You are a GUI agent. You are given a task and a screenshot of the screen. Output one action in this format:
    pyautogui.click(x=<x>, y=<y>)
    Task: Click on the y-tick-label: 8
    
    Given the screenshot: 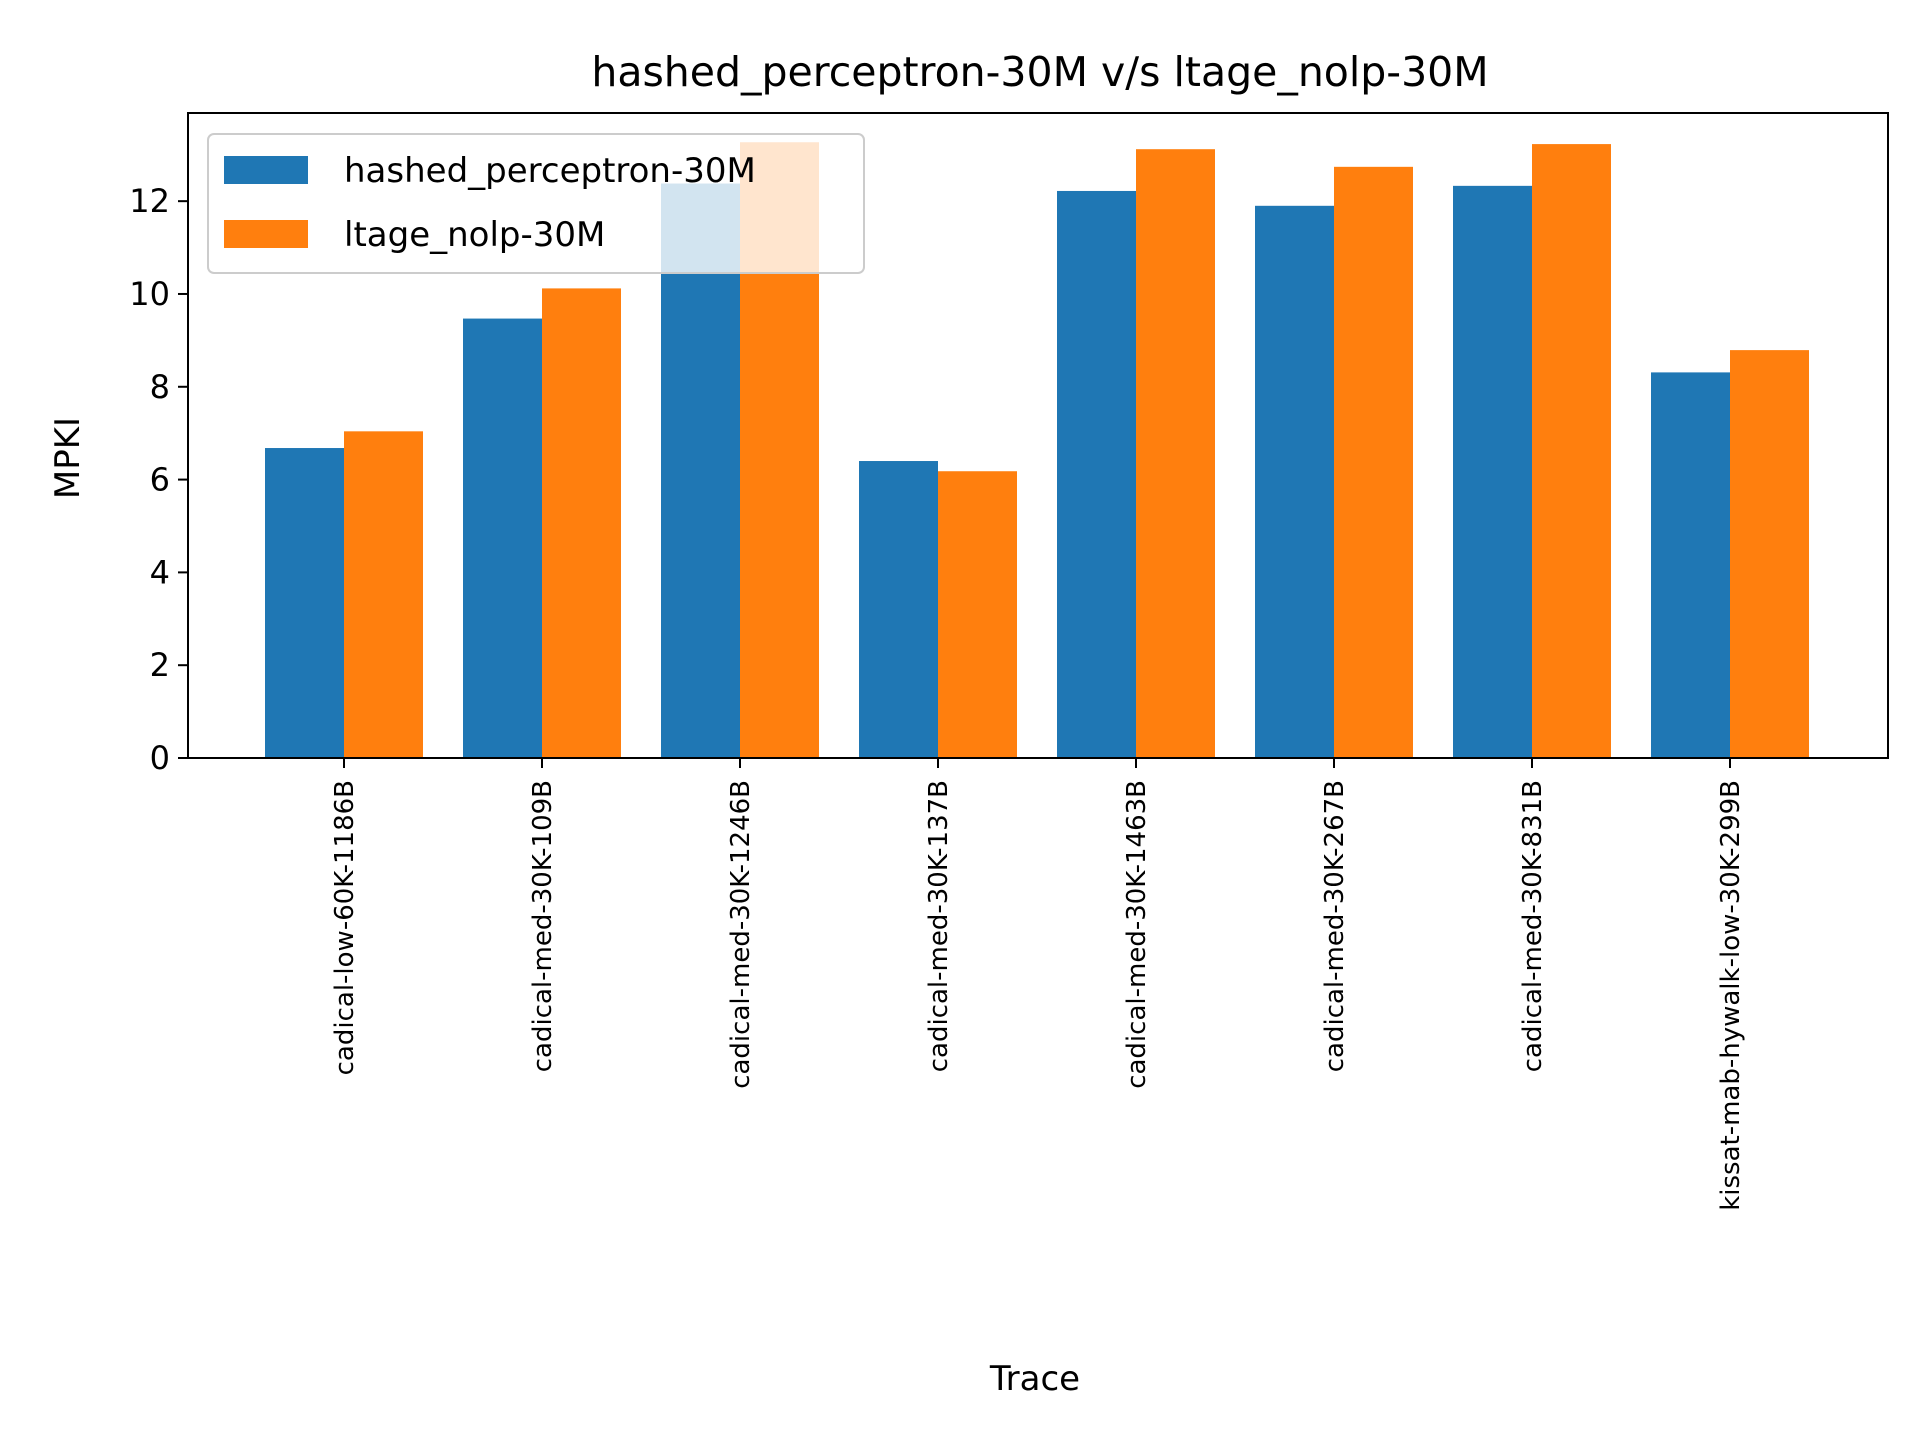 What is the action you would take?
    pyautogui.click(x=160, y=387)
    